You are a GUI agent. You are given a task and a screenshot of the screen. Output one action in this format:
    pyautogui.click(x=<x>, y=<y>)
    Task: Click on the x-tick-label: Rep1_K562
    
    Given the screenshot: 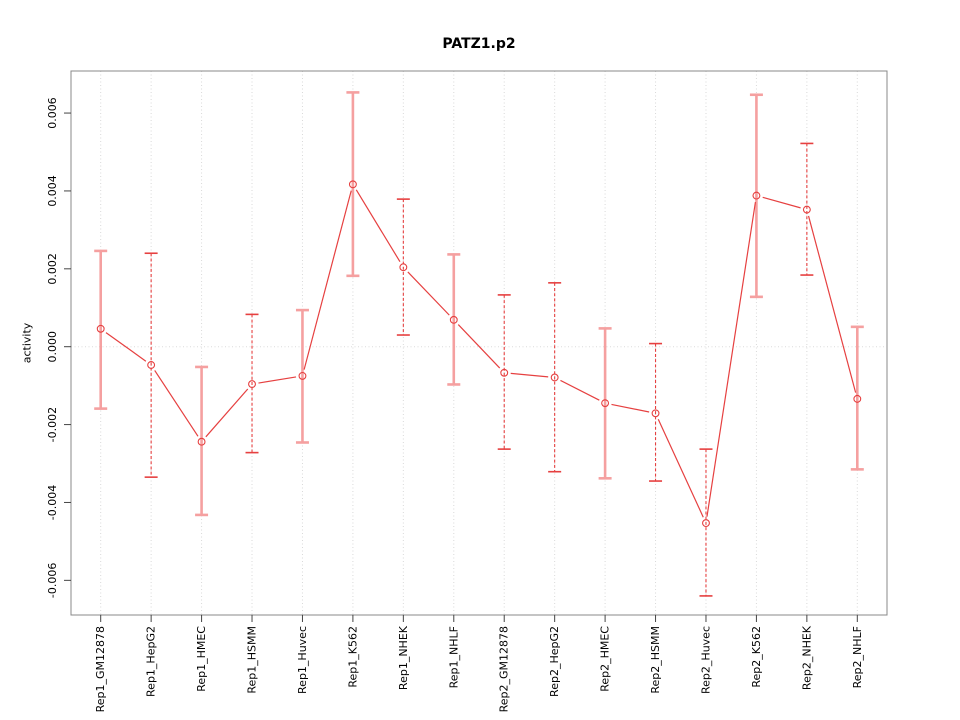 What is the action you would take?
    pyautogui.click(x=352, y=657)
    